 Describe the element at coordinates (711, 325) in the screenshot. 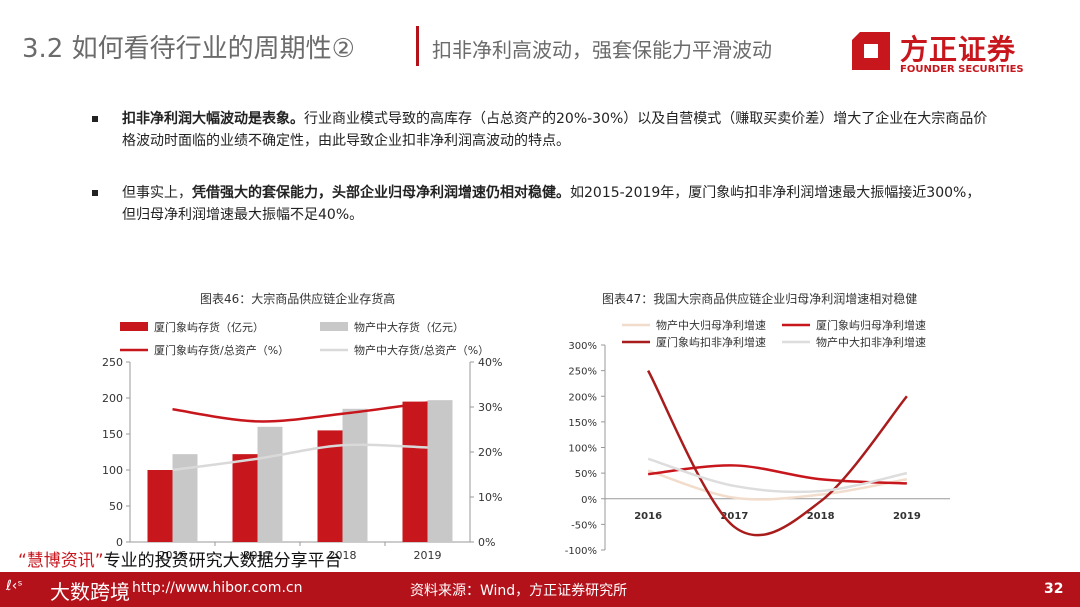

I see `legend-label: 物产中大归母净利增速` at that location.